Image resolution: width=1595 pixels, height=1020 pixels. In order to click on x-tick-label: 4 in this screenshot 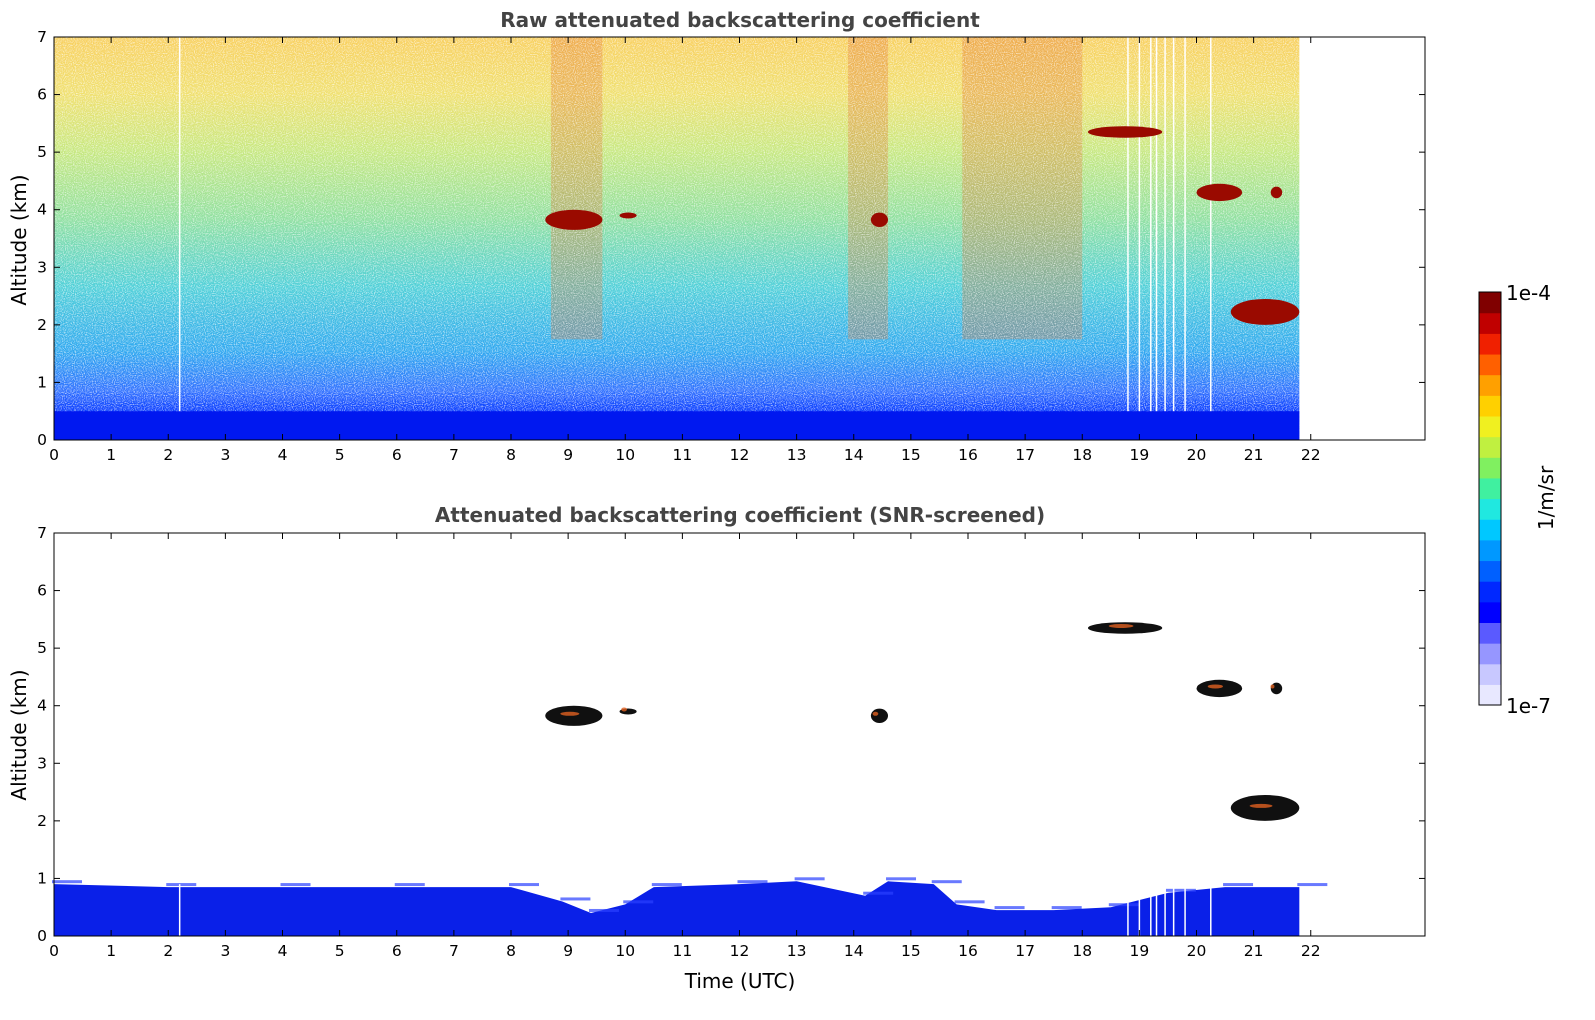, I will do `click(283, 951)`.